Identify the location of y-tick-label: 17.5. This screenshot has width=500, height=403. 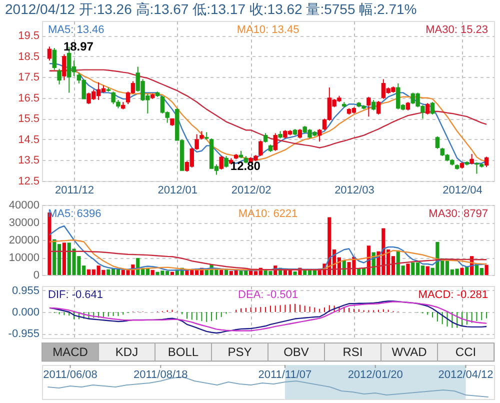
(29, 78).